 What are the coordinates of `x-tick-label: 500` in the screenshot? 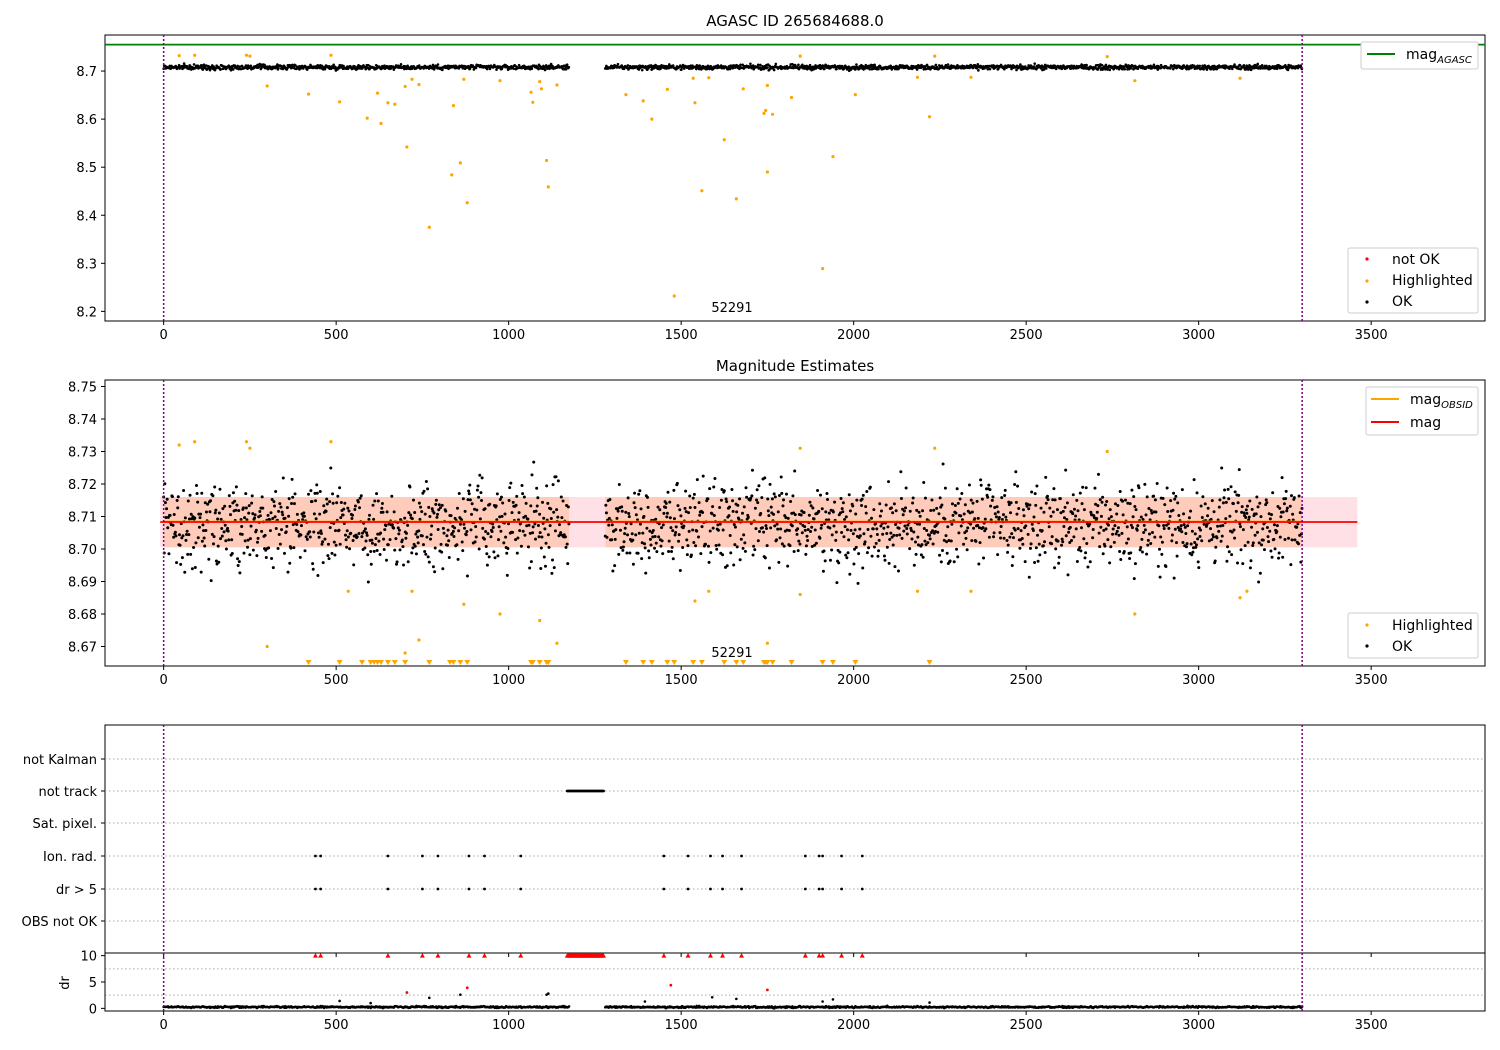 It's located at (336, 680).